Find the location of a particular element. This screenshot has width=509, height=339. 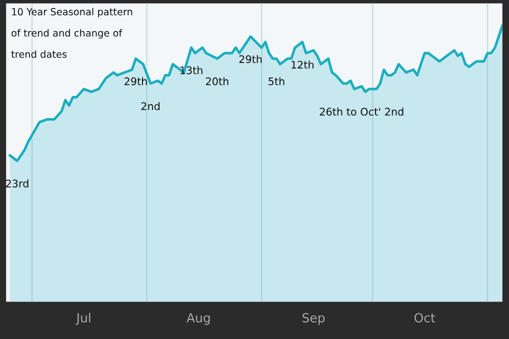

x-tick-label: Jul is located at coordinates (83, 318).